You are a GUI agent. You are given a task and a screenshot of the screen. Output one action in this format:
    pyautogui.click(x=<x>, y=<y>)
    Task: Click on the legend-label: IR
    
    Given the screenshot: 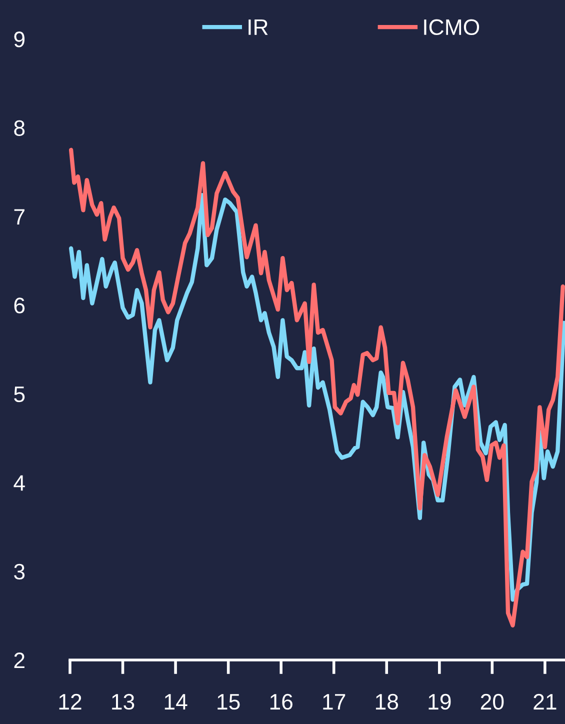 What is the action you would take?
    pyautogui.click(x=258, y=27)
    